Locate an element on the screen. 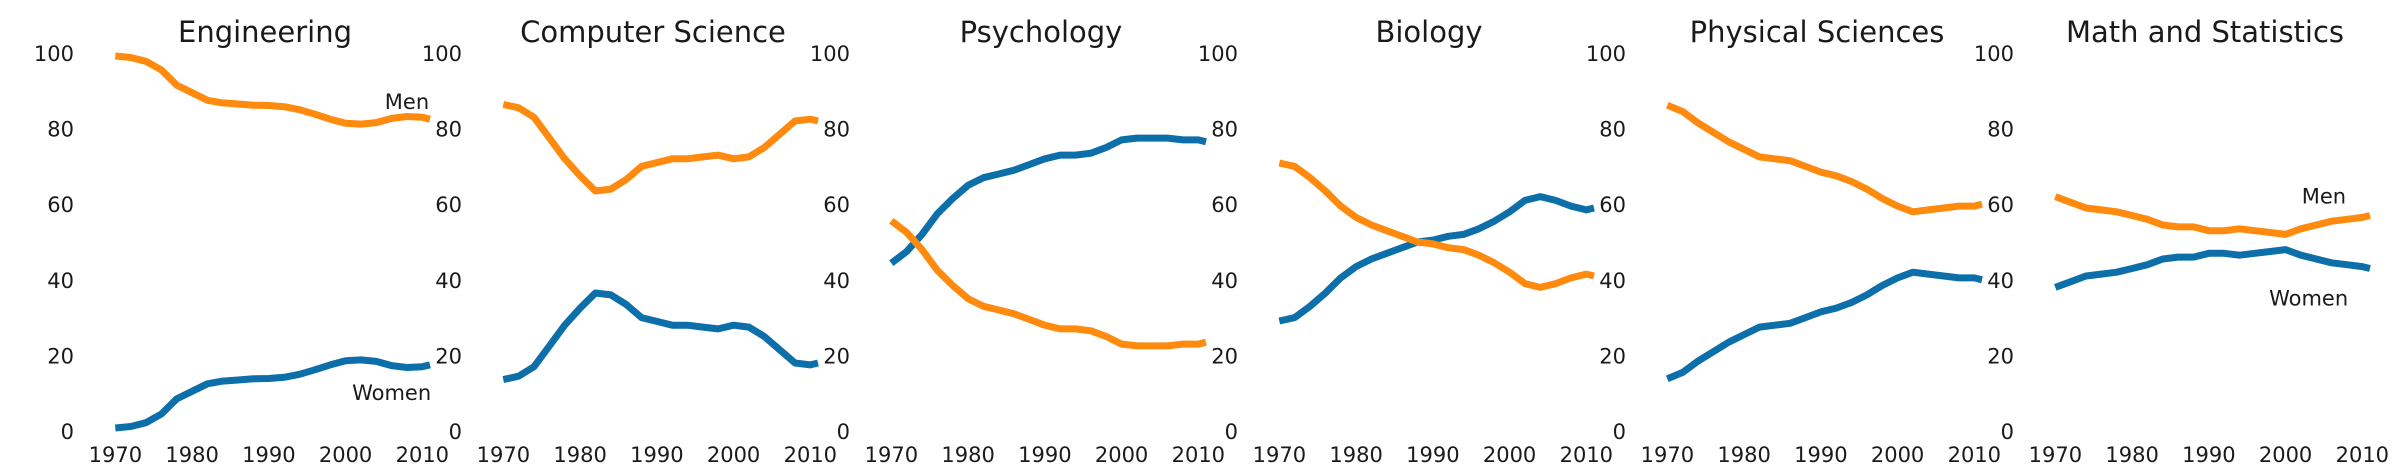 This screenshot has height=476, width=2406. chart-title: Biology is located at coordinates (1428, 32).